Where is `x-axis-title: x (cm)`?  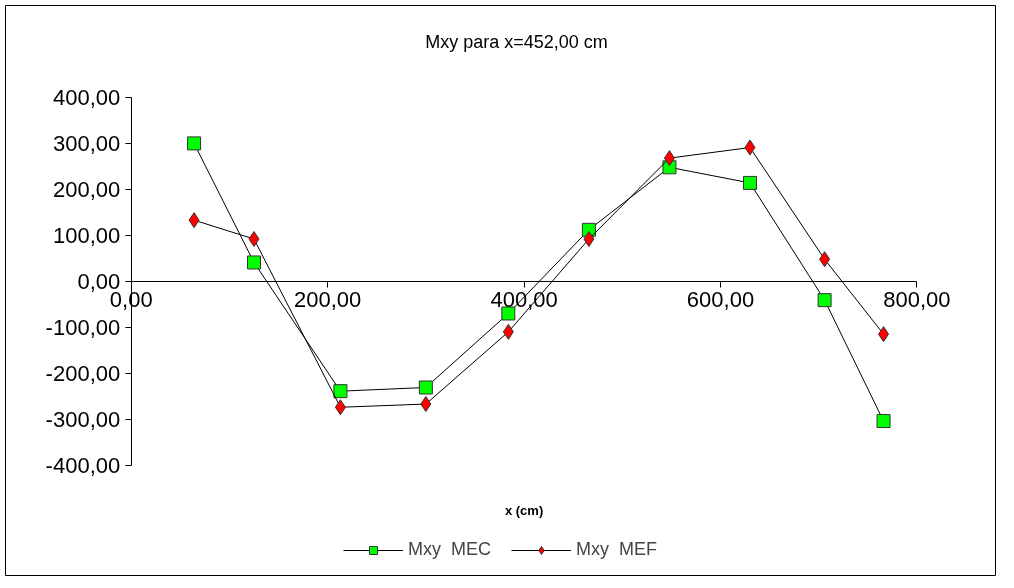
x-axis-title: x (cm) is located at coordinates (524, 510).